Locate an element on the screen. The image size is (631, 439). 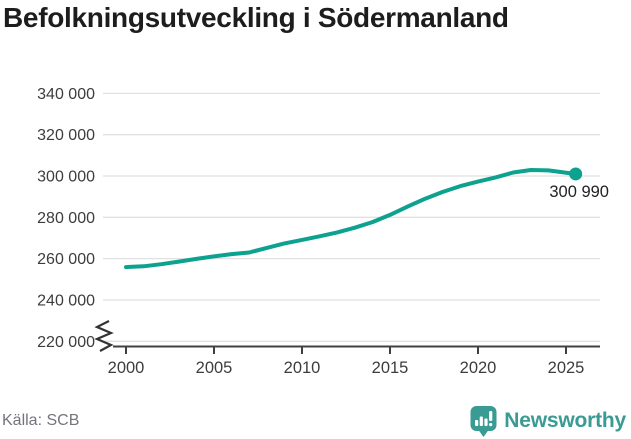
y-axis-tick-label: 220 000 is located at coordinates (66, 342).